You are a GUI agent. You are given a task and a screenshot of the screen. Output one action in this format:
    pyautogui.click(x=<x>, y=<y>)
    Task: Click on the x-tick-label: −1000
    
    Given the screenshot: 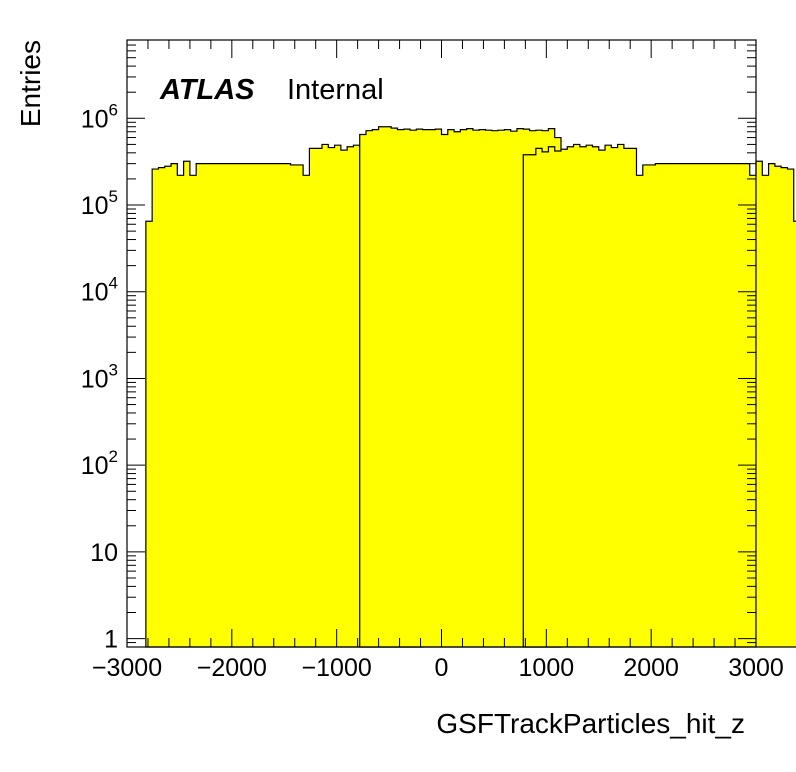 What is the action you would take?
    pyautogui.click(x=337, y=668)
    